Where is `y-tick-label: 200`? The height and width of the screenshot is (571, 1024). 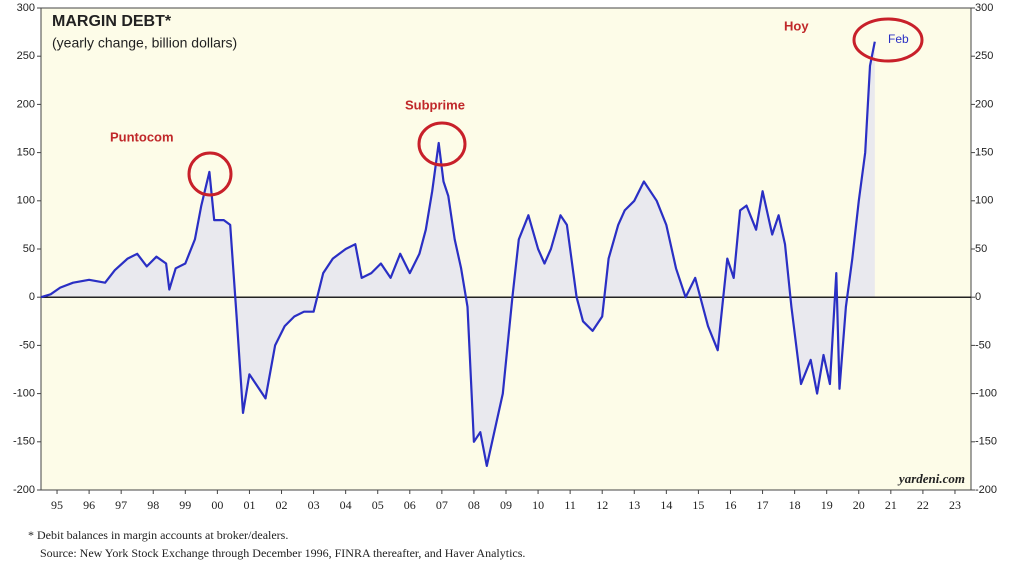
y-tick-label: 200 is located at coordinates (26, 104).